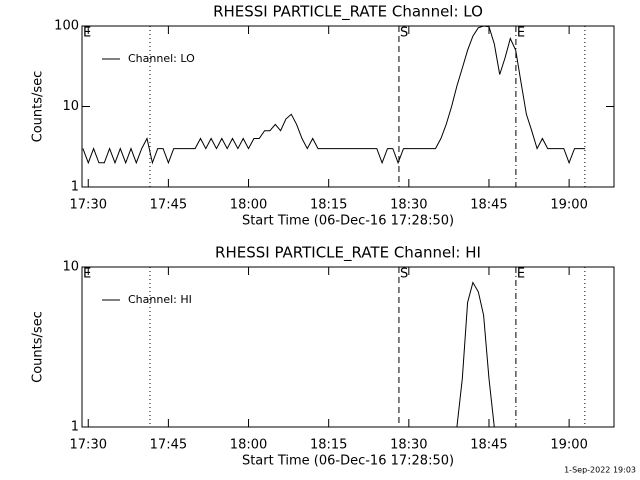 This screenshot has height=480, width=640. What do you see at coordinates (348, 253) in the screenshot?
I see `chart-title: RHESSI PARTICLE_RATE Channel: HI` at bounding box center [348, 253].